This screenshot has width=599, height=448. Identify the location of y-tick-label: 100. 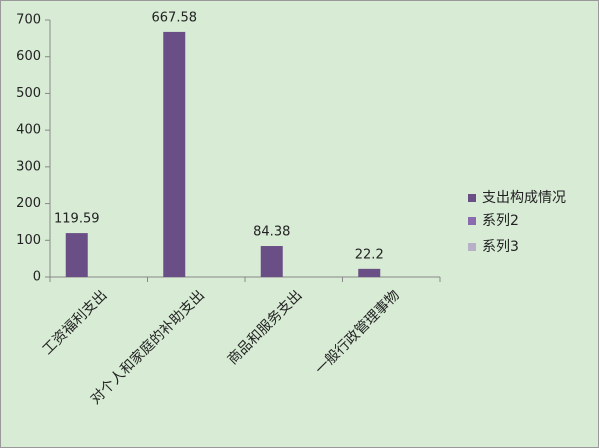
(28, 240).